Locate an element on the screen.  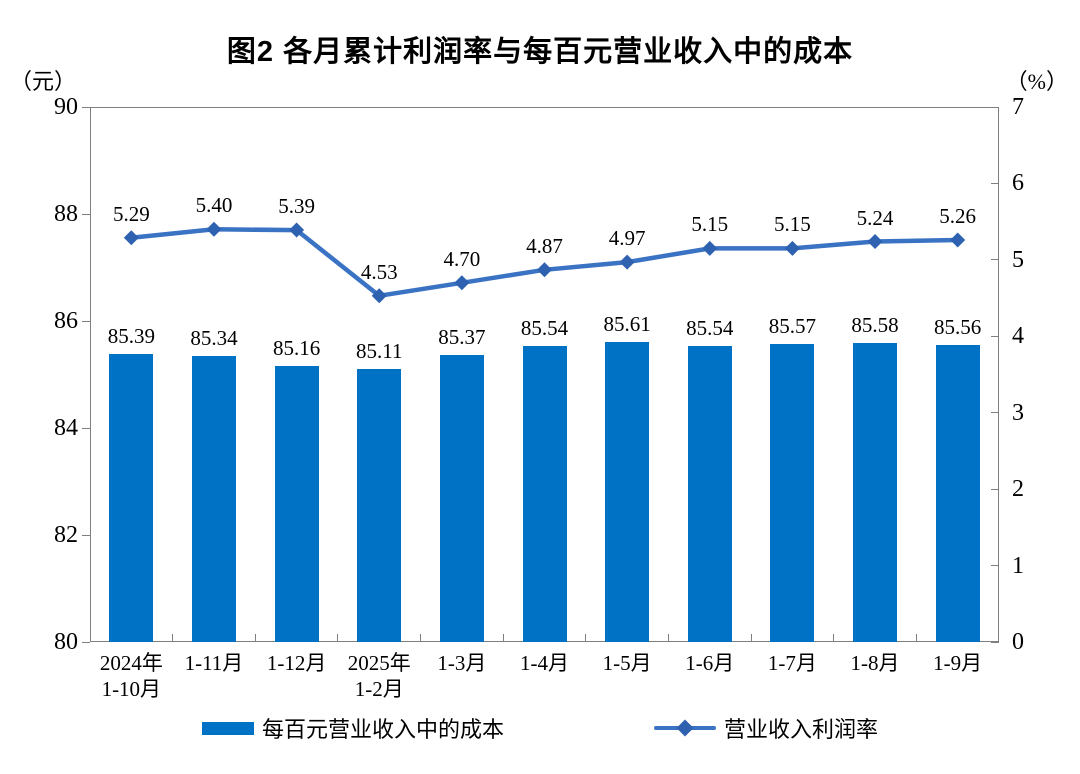
chart-title: 图2 各月累计利润率与每百元营业收入中的成本 is located at coordinates (540, 52).